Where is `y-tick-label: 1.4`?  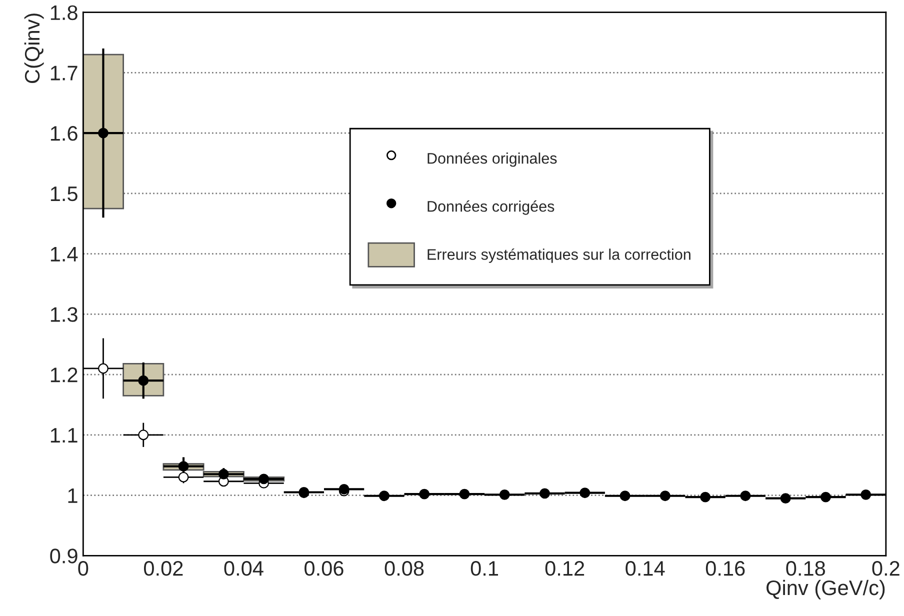
y-tick-label: 1.4 is located at coordinates (64, 254).